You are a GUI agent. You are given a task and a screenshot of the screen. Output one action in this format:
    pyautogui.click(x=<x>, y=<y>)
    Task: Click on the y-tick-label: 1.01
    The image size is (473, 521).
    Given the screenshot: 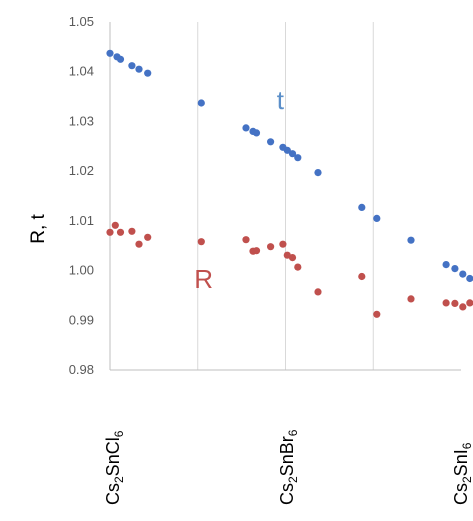 What is the action you would take?
    pyautogui.click(x=81, y=220)
    